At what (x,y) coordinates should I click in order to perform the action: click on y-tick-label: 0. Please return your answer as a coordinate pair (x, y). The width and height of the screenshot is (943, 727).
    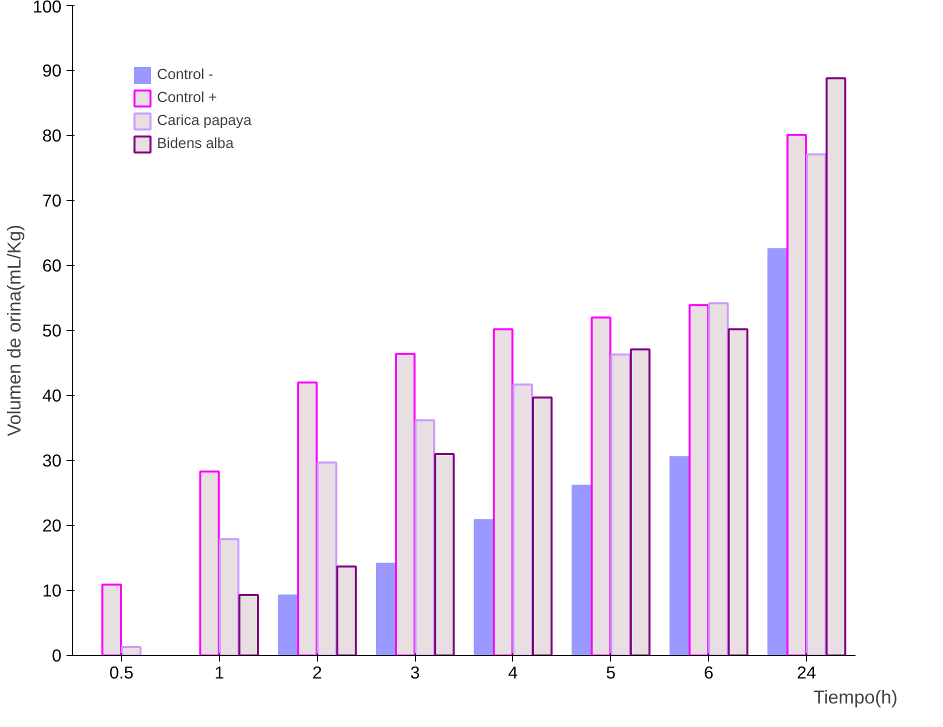
    Looking at the image, I should click on (57, 656).